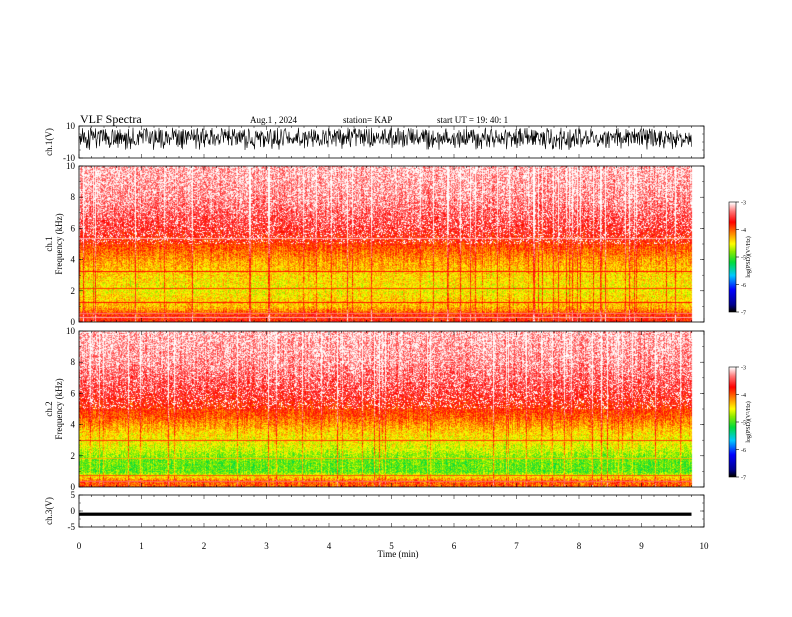  I want to click on ch3-waveform-ylabel: ch.3(V), so click(49, 511).